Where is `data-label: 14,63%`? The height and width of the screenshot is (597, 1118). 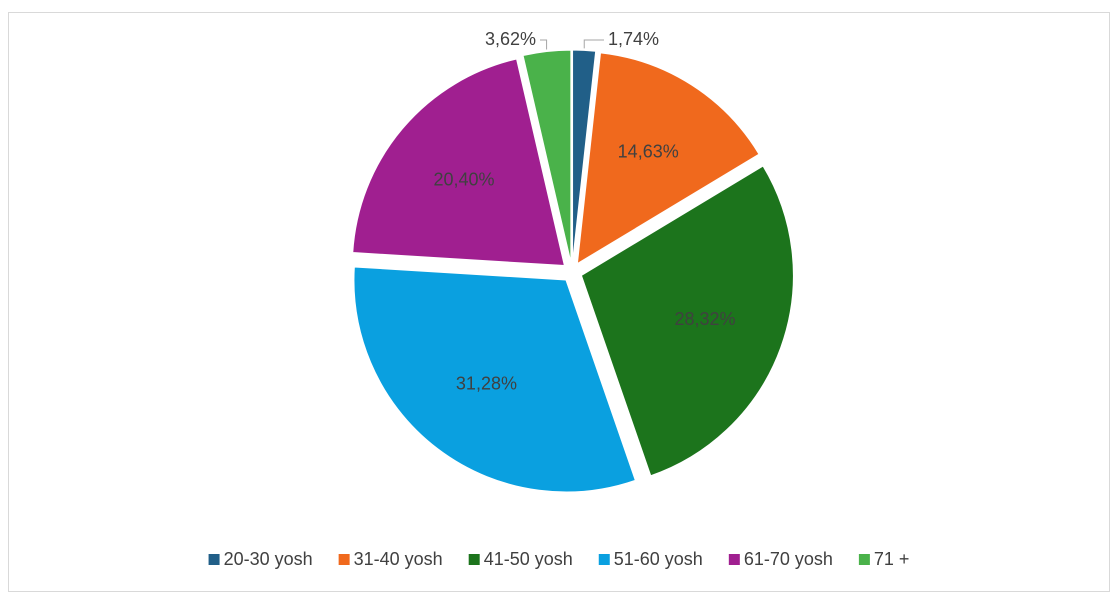
data-label: 14,63% is located at coordinates (648, 152).